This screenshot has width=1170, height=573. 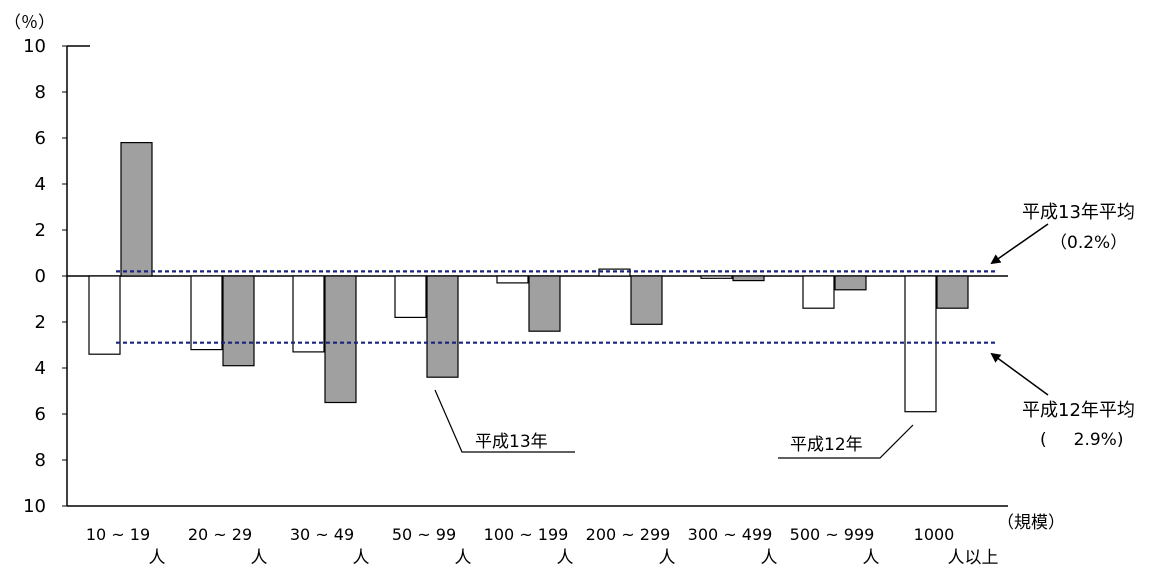 I want to click on x-tick-label: 100 ~ 199, so click(x=526, y=534).